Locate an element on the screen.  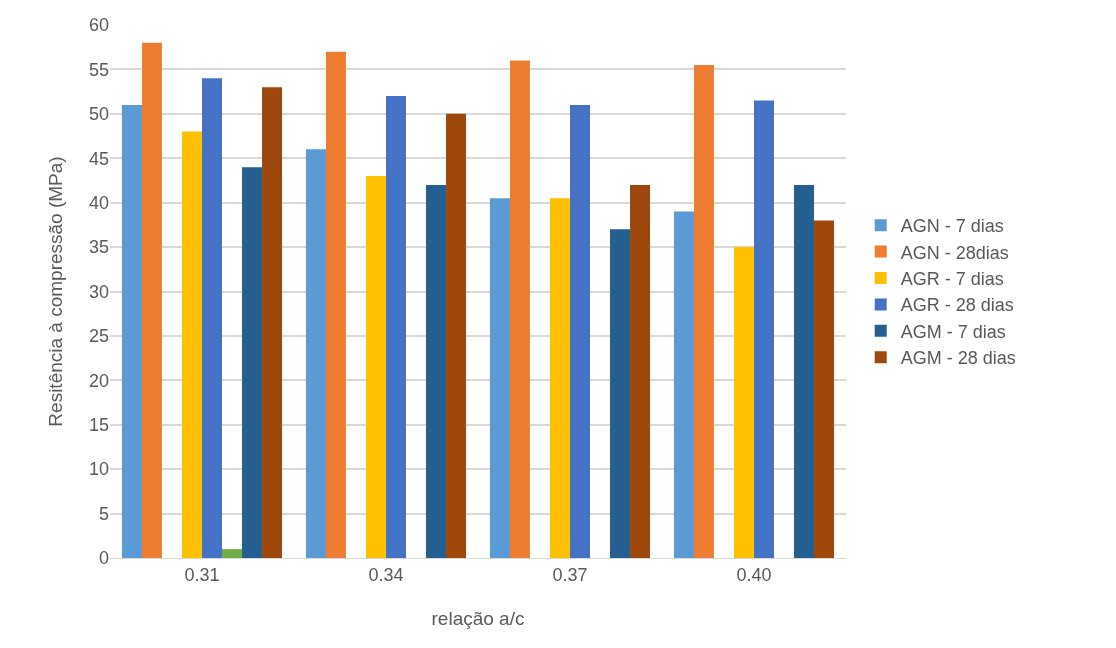
y-tick-label: 10 is located at coordinates (98, 469).